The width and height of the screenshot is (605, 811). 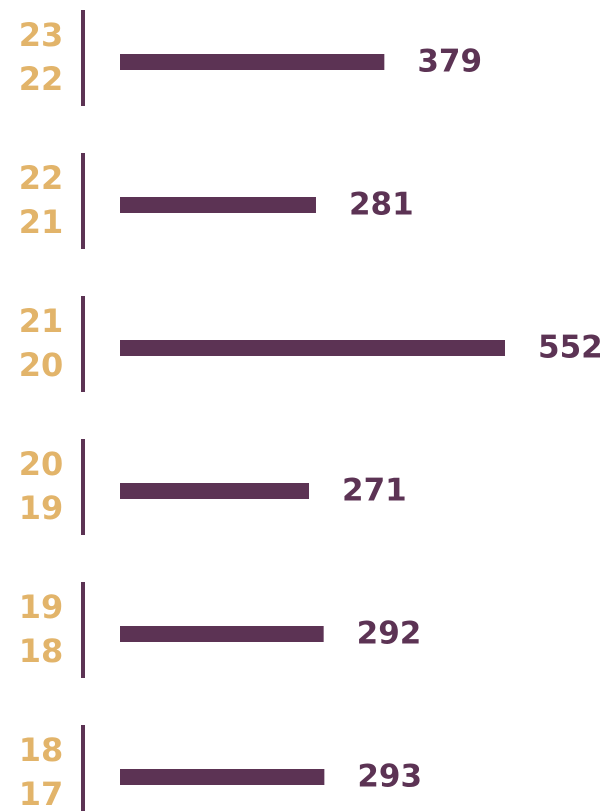 I want to click on category-label: 23, so click(x=41, y=35).